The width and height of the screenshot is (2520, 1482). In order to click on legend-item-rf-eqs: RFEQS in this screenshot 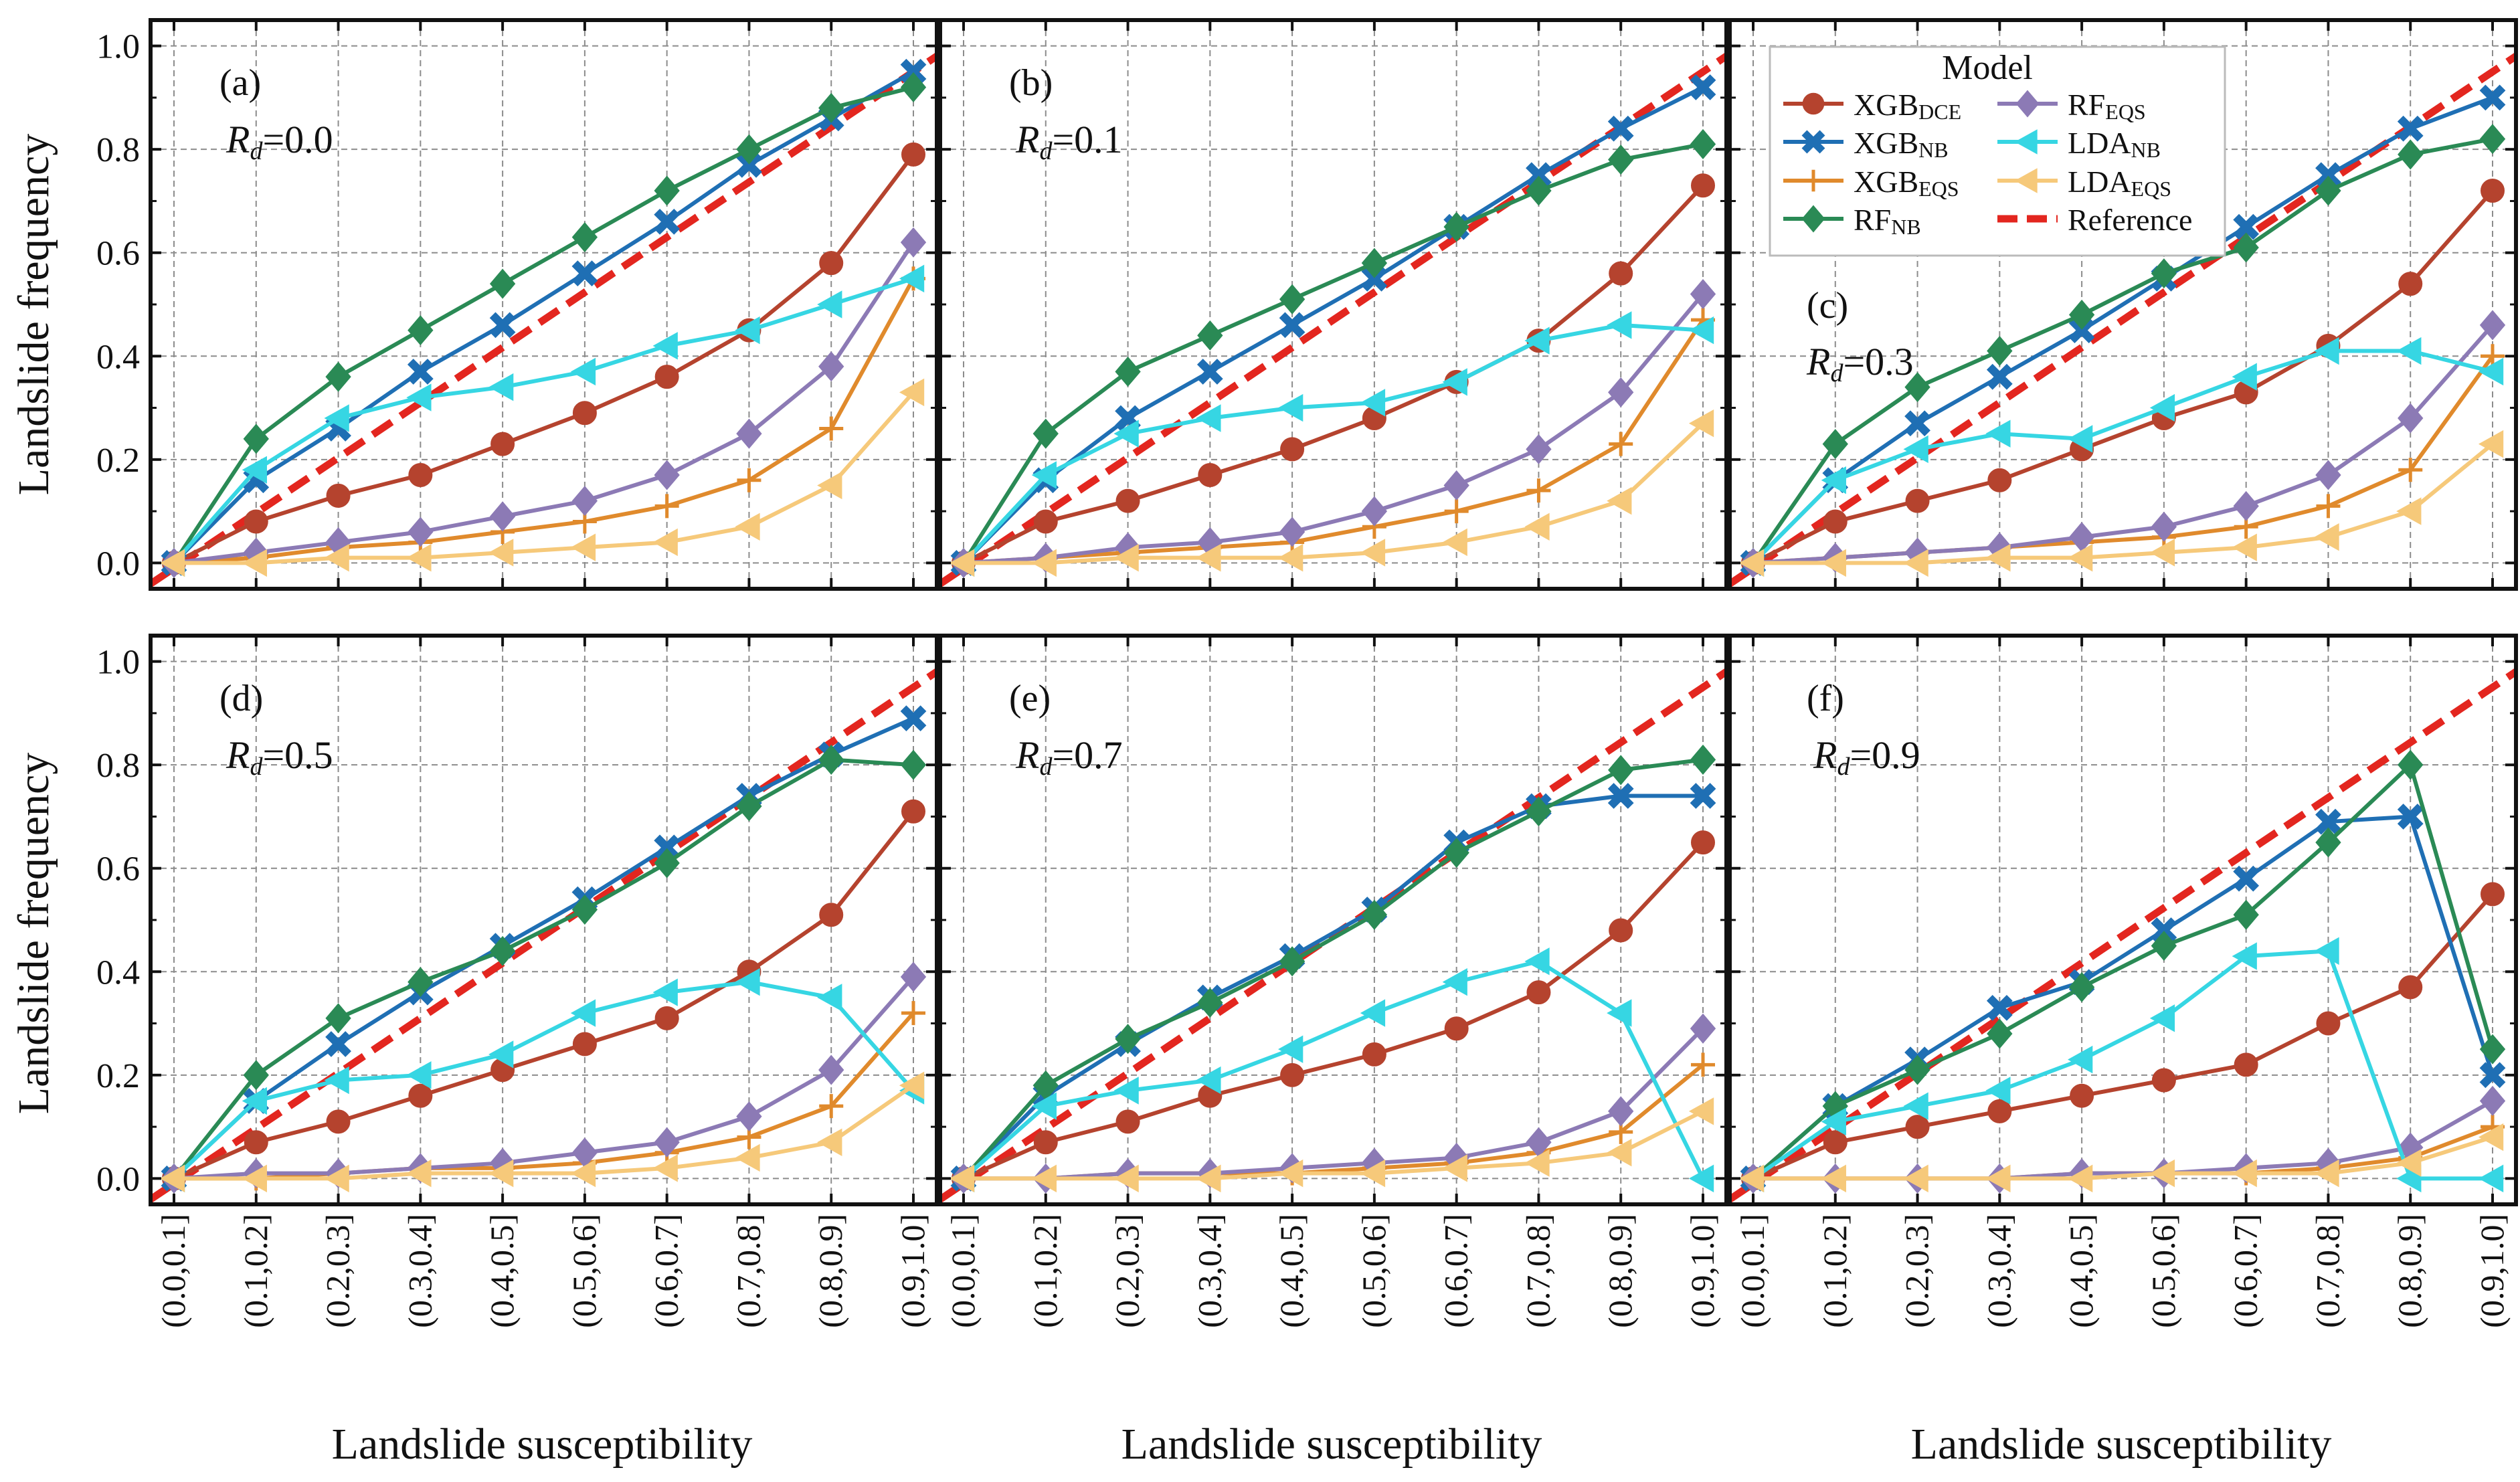, I will do `click(2071, 106)`.